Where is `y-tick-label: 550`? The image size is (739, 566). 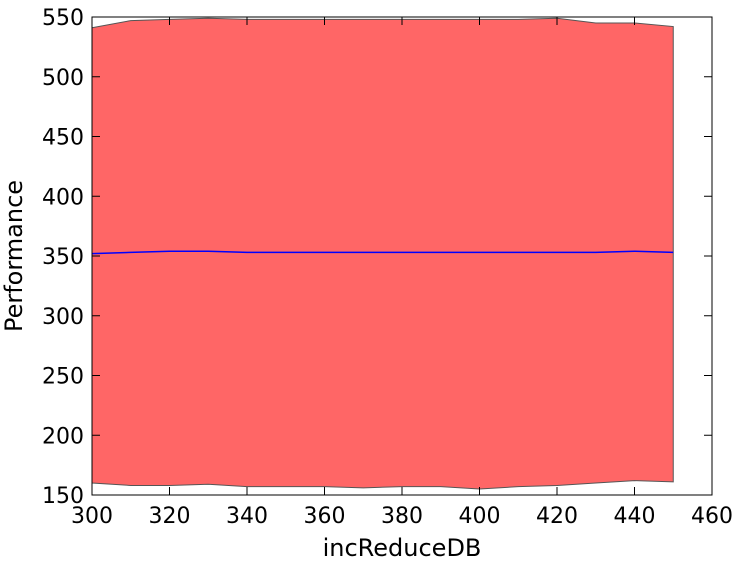
y-tick-label: 550 is located at coordinates (63, 18).